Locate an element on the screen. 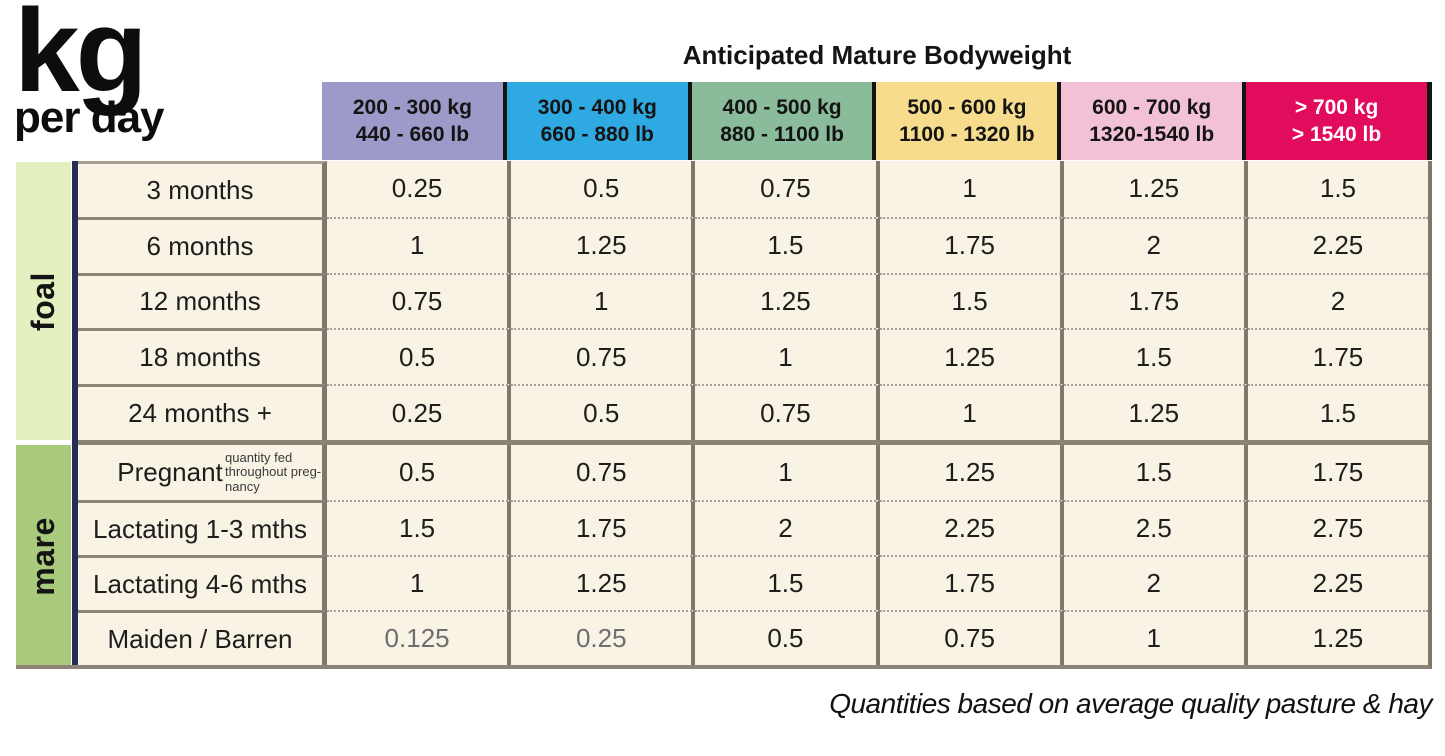 The image size is (1445, 756). table-row: Lactating 1-3 mths 1.5 1.75 2 2.25 2.5 2.75 is located at coordinates (753, 527).